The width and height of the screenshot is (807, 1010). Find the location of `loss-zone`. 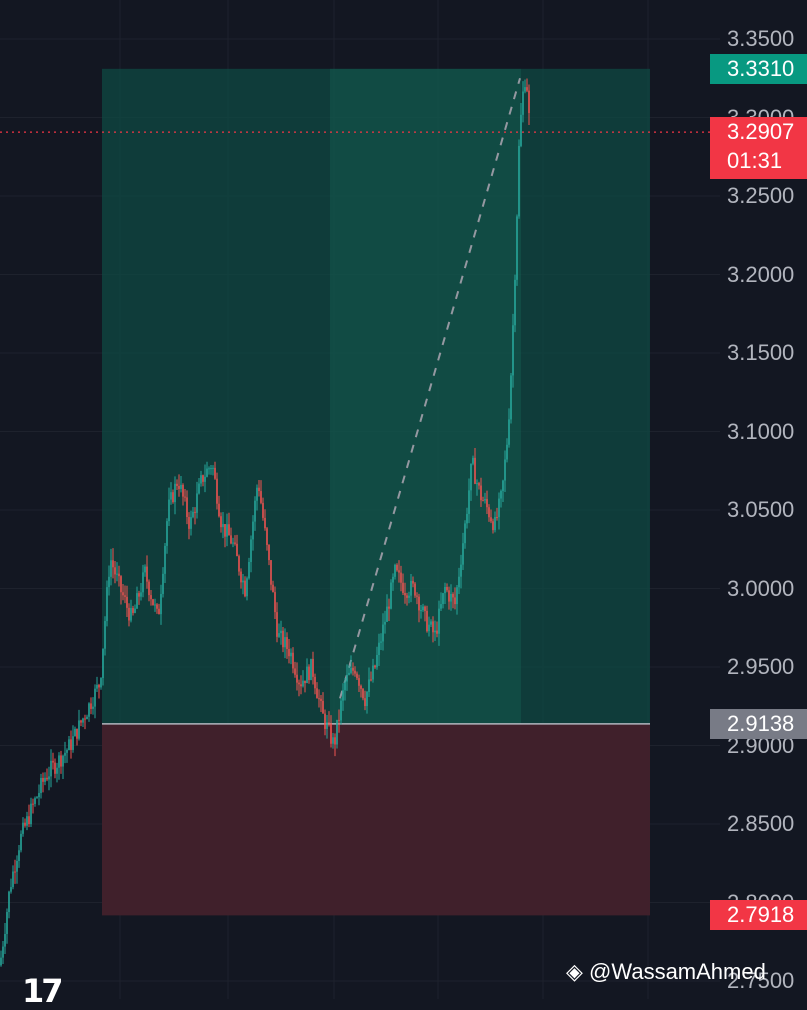

loss-zone is located at coordinates (376, 819).